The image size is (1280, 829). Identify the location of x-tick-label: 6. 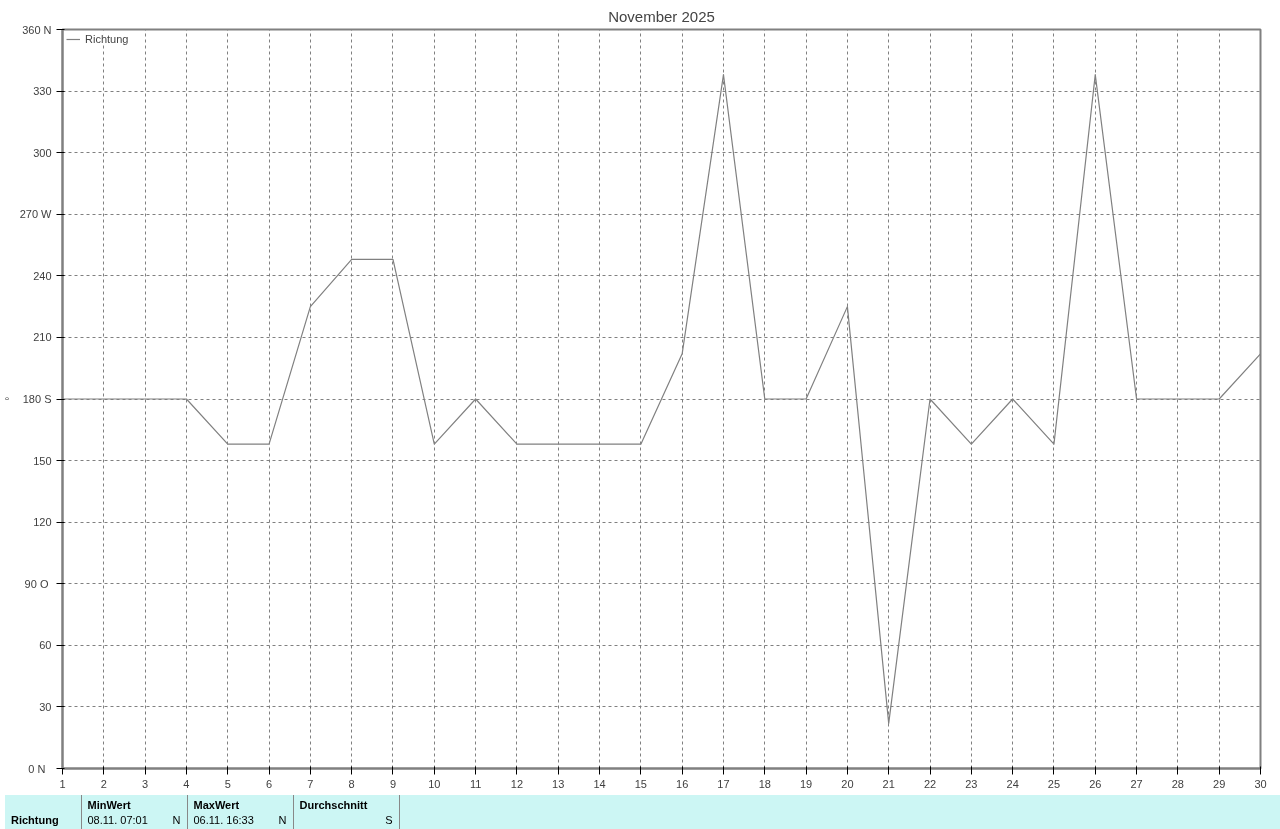
(269, 783).